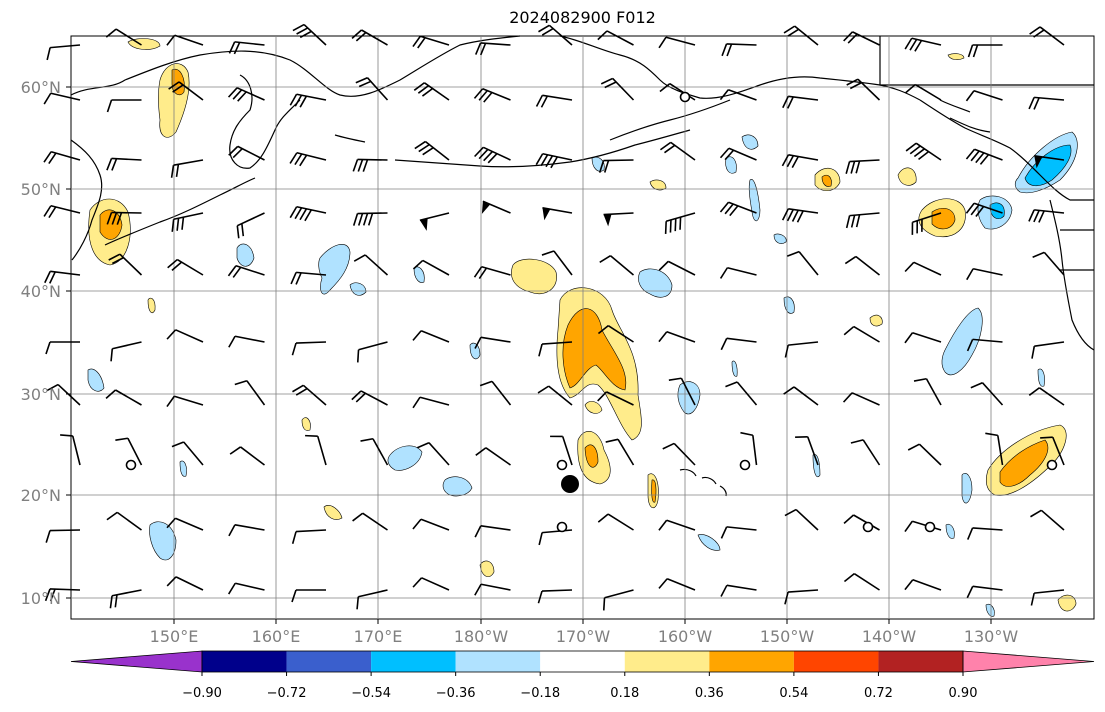 The height and width of the screenshot is (712, 1105). I want to click on siberia-coastline, so click(295, 66).